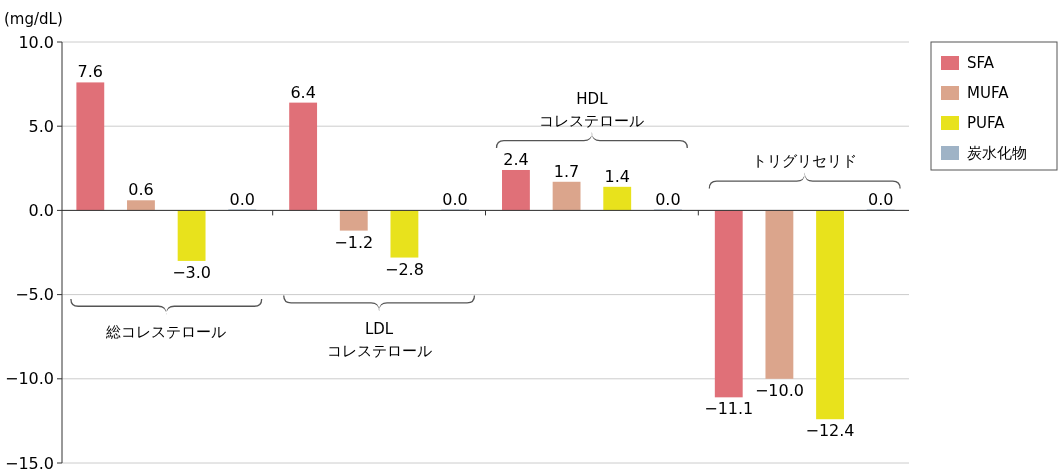 Image resolution: width=1064 pixels, height=473 pixels. What do you see at coordinates (988, 93) in the screenshot?
I see `legend-label: MUFA` at bounding box center [988, 93].